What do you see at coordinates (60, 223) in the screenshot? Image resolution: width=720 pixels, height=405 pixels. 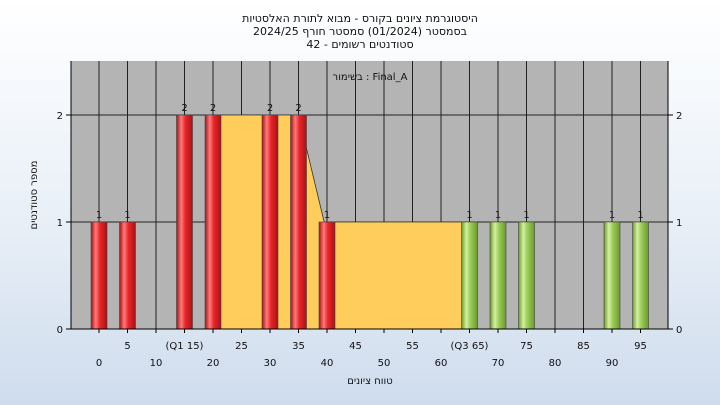 I see `y-tick-label-left: 1` at bounding box center [60, 223].